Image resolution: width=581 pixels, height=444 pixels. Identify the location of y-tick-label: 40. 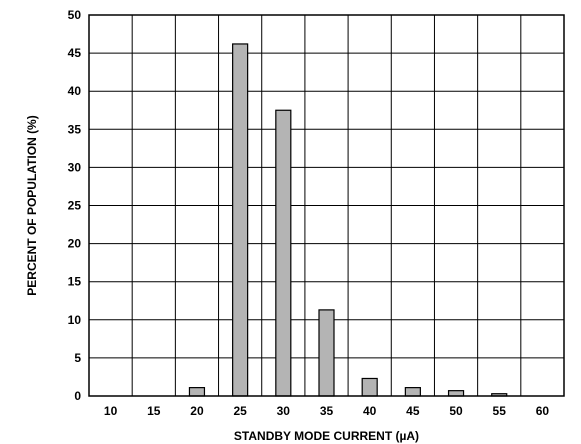
(75, 91).